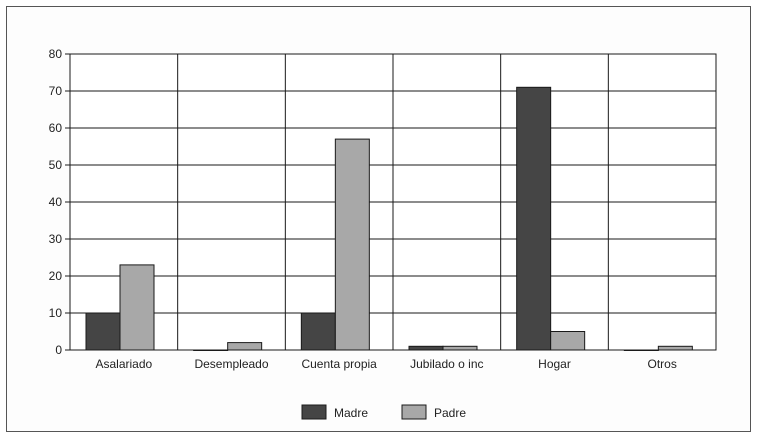 The height and width of the screenshot is (438, 759). I want to click on y-tick-label: 50, so click(56, 165).